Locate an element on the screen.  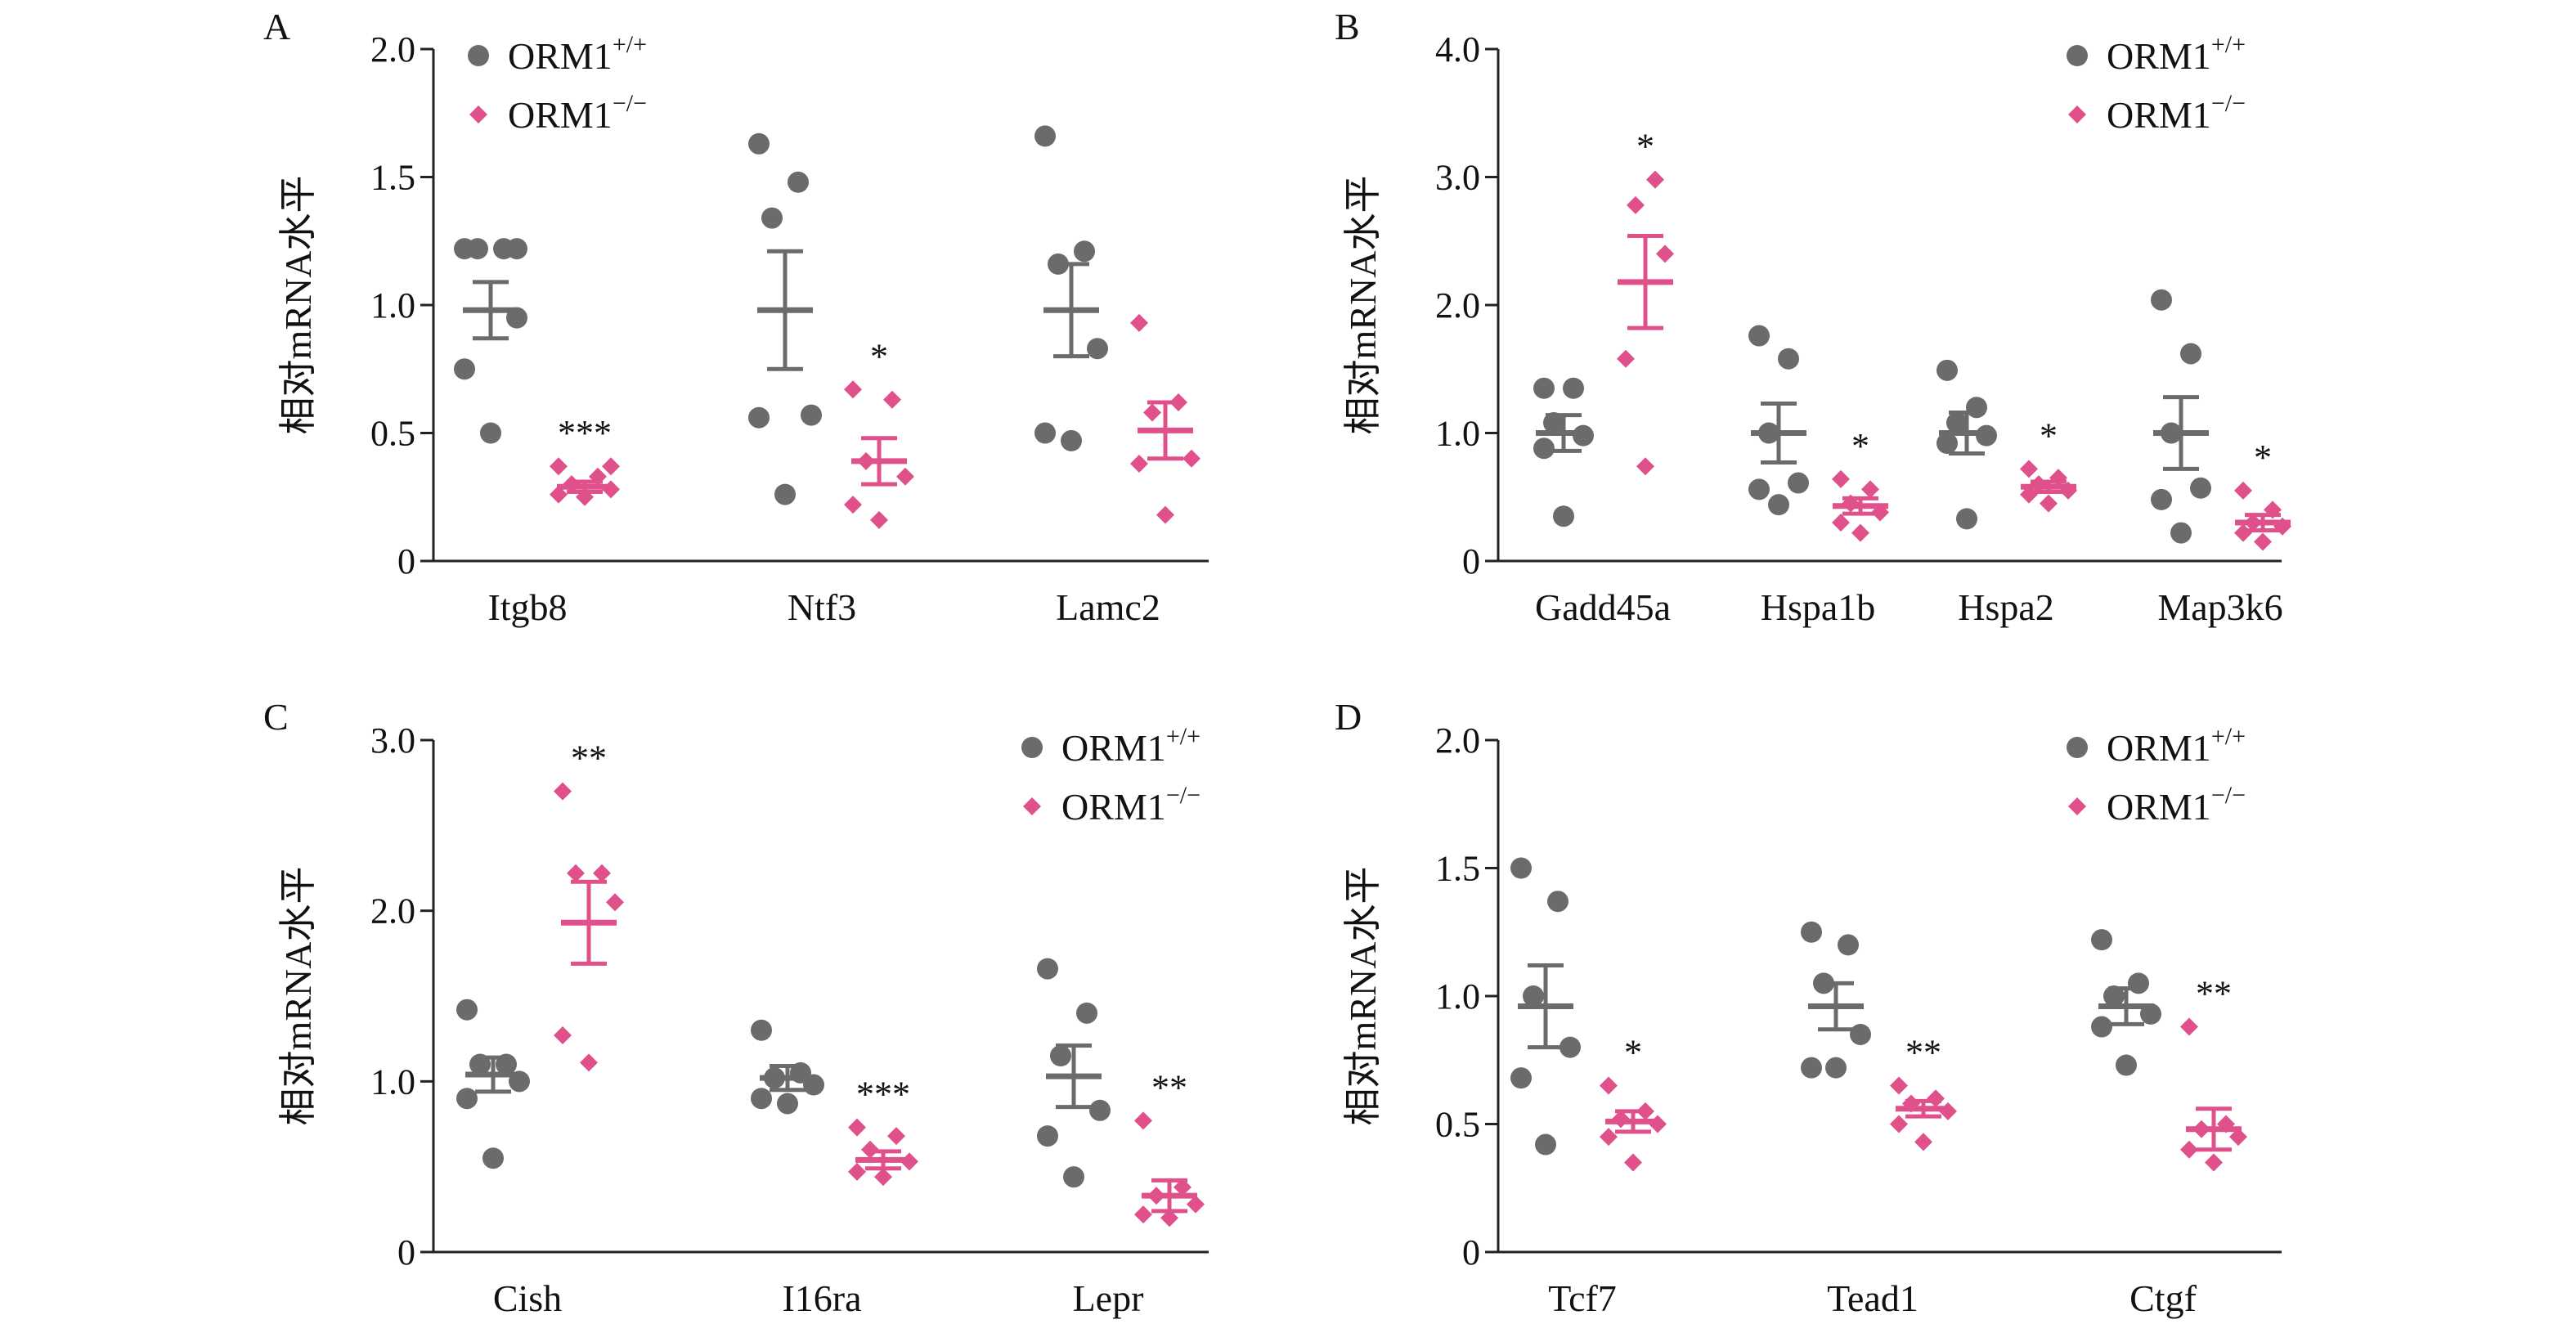
x-category-label: Itgb8 is located at coordinates (527, 607).